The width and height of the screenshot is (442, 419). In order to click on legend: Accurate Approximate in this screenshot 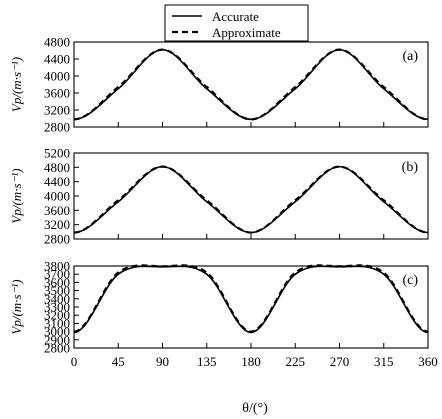, I will do `click(236, 23)`.